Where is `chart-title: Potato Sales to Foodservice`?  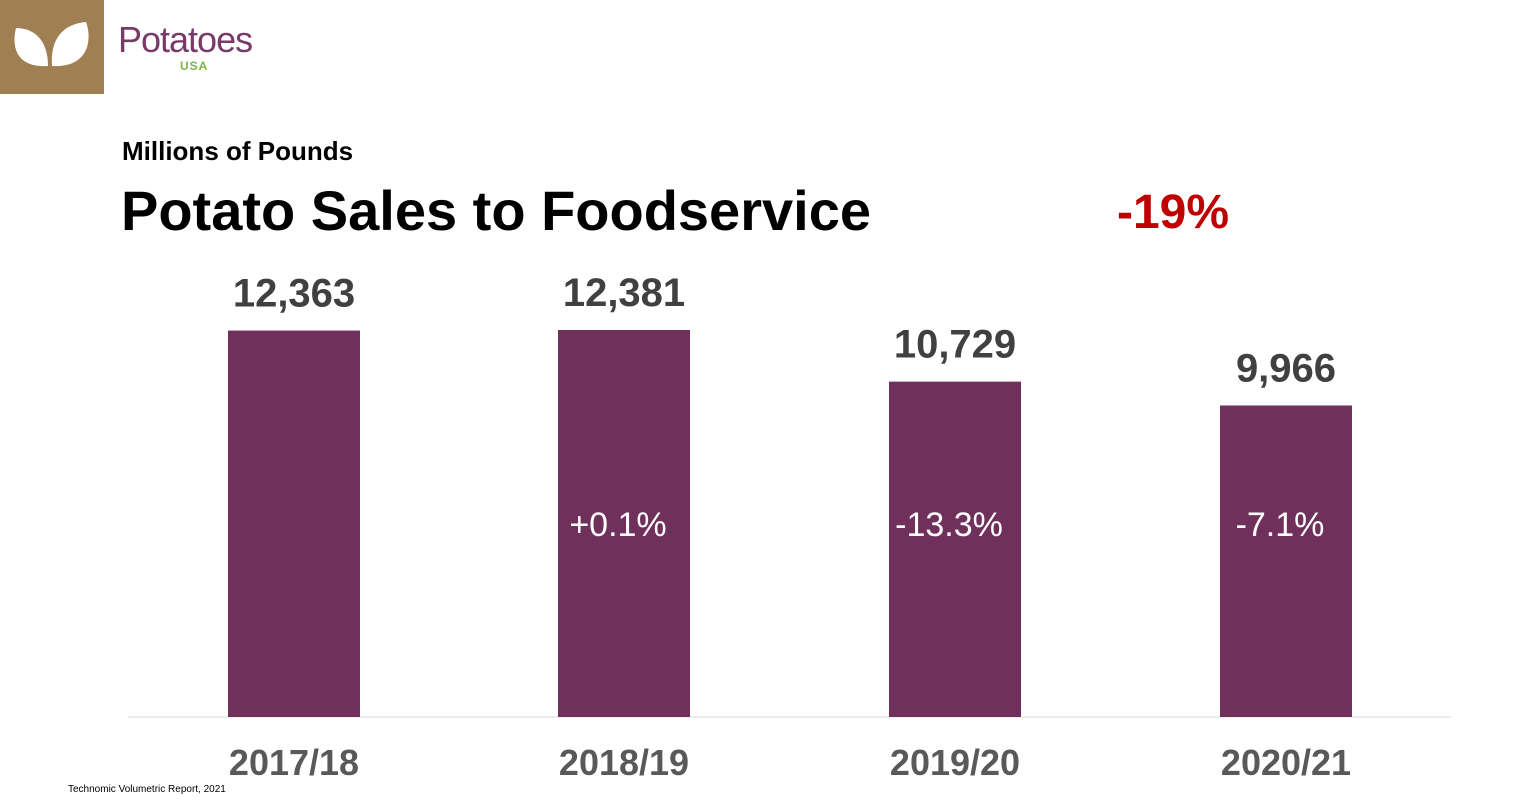
chart-title: Potato Sales to Foodservice is located at coordinates (496, 210).